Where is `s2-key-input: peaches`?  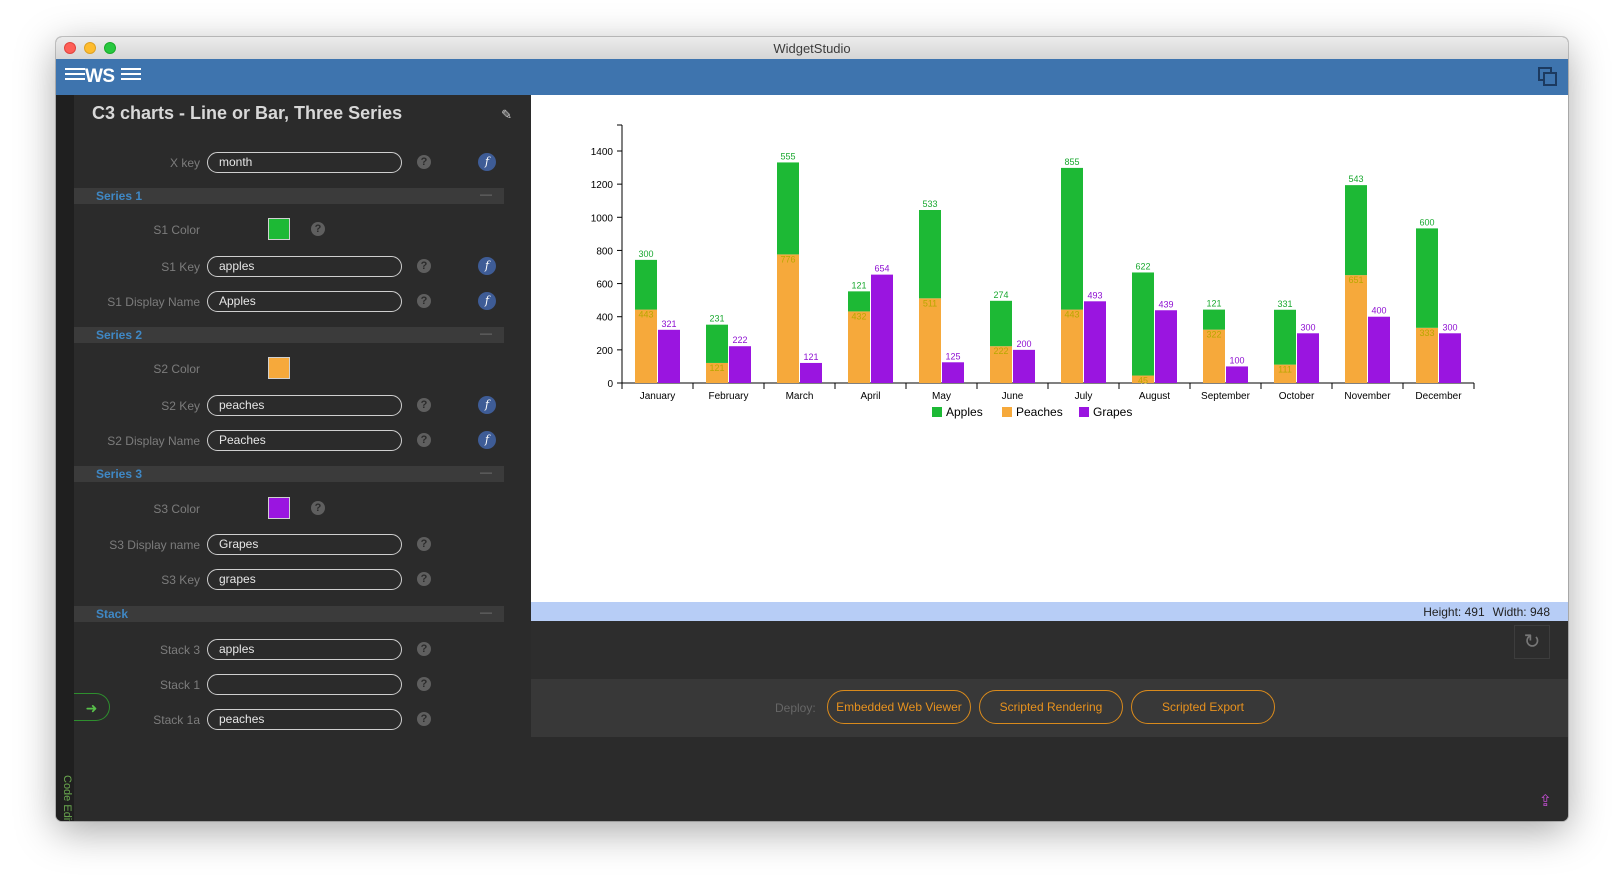
s2-key-input: peaches is located at coordinates (304, 405).